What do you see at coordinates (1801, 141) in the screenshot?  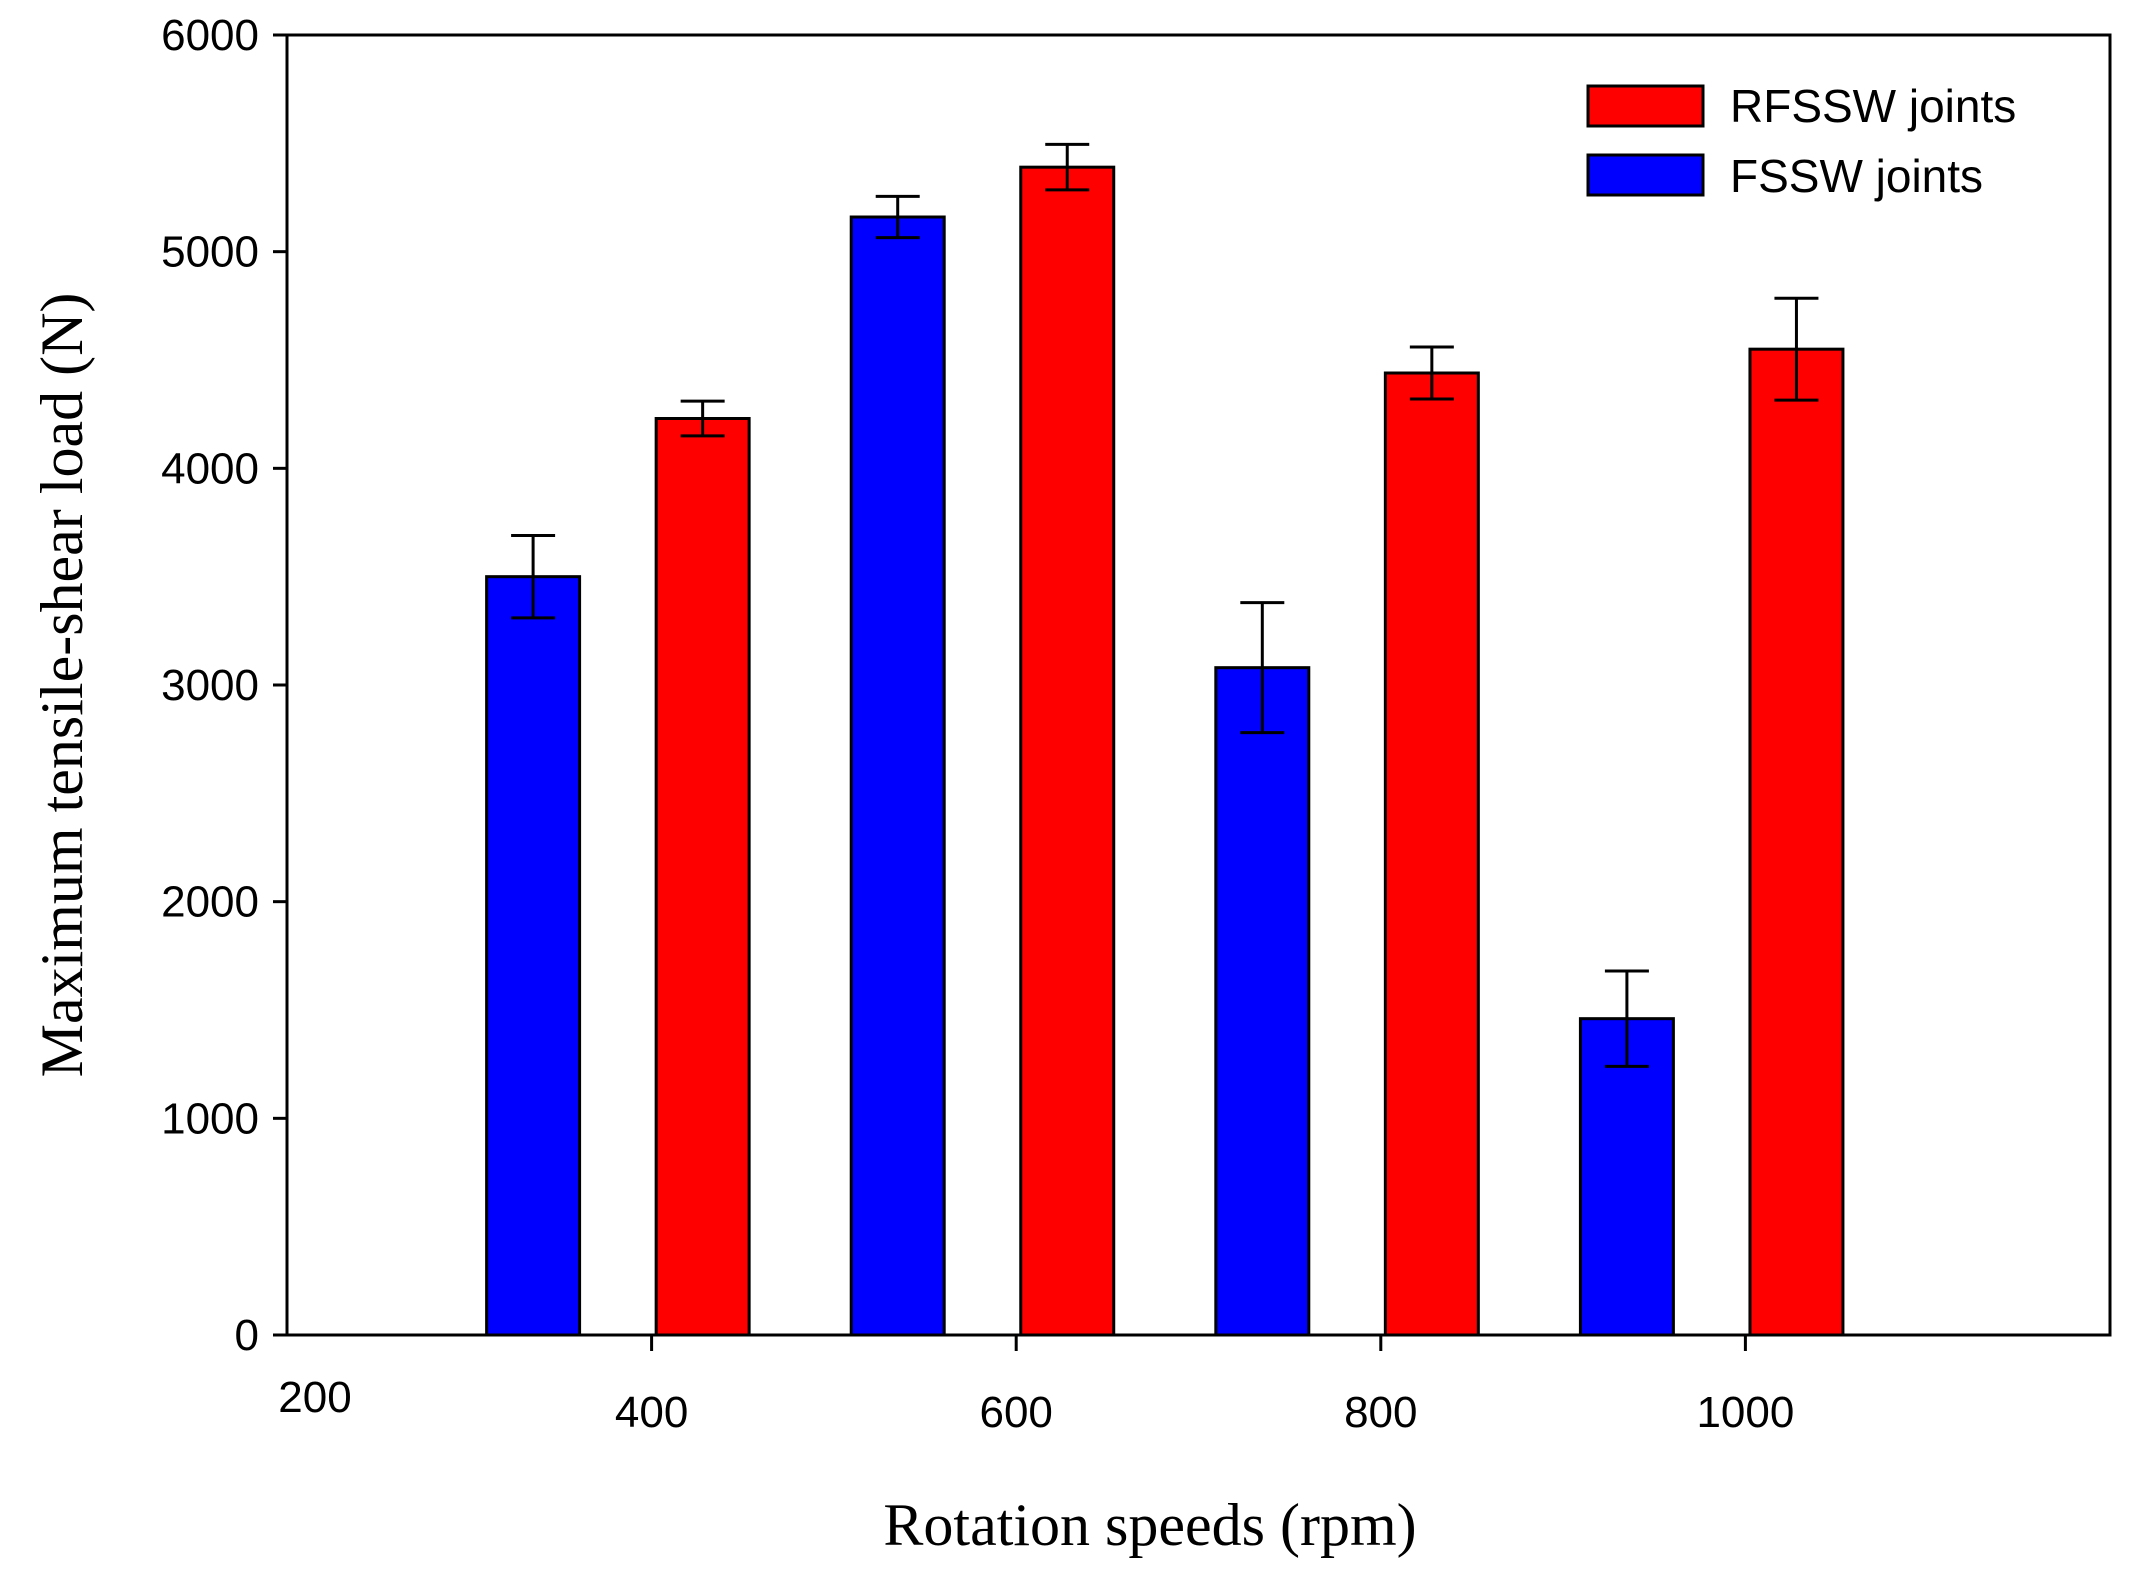 I see `legend: RFSSW joints FSSW joints` at bounding box center [1801, 141].